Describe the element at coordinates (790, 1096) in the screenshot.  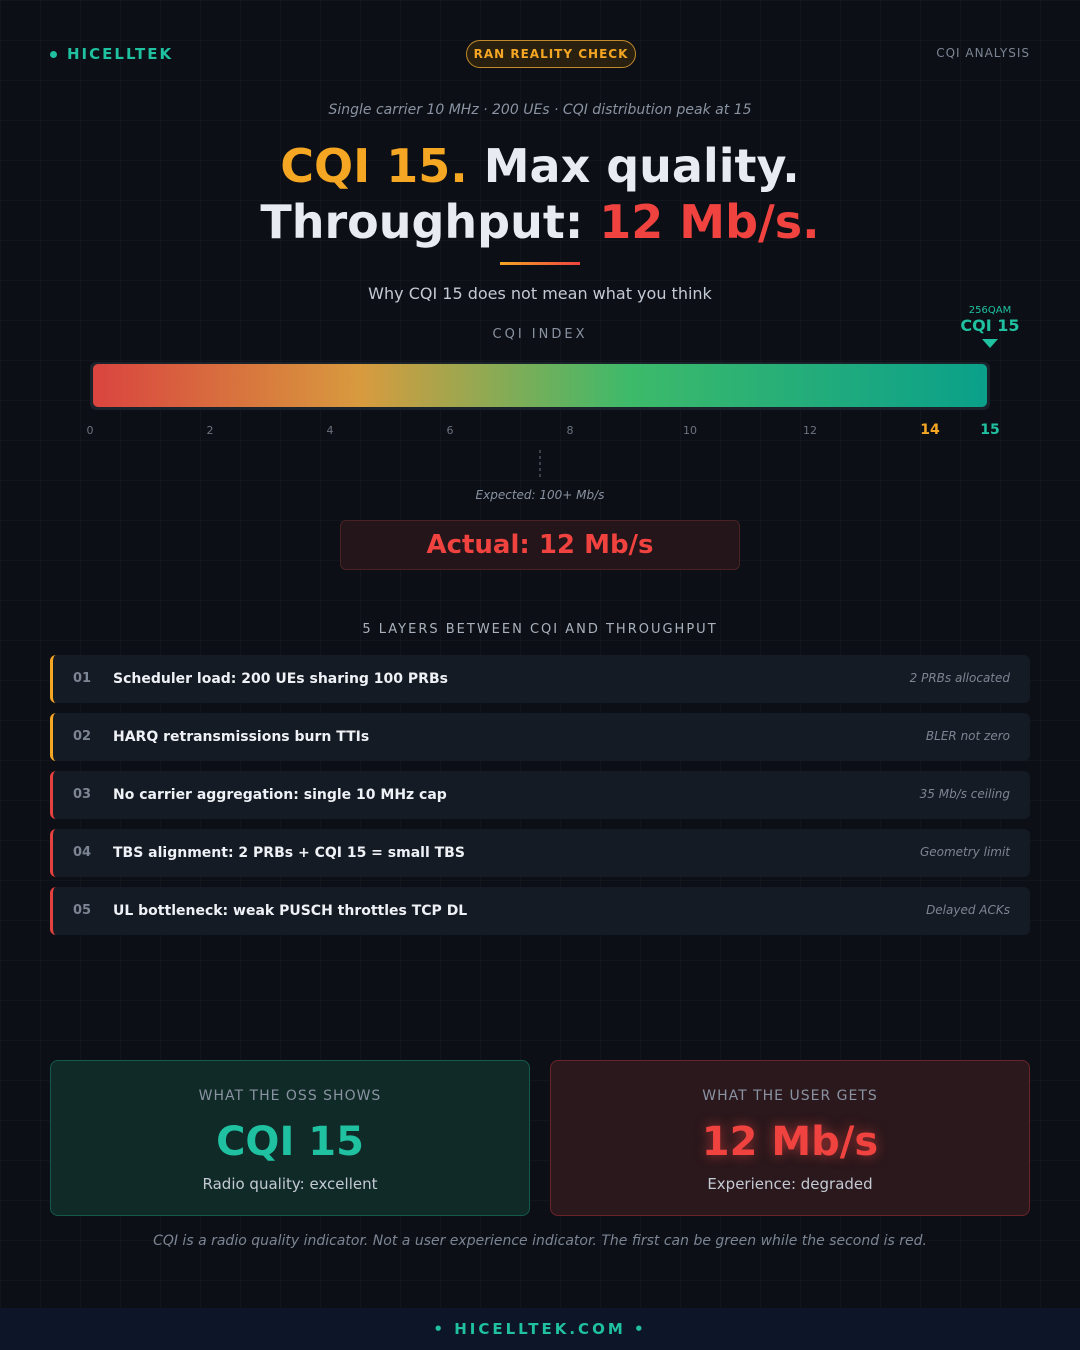
I see `card-label: WHAT THE USER GETS` at that location.